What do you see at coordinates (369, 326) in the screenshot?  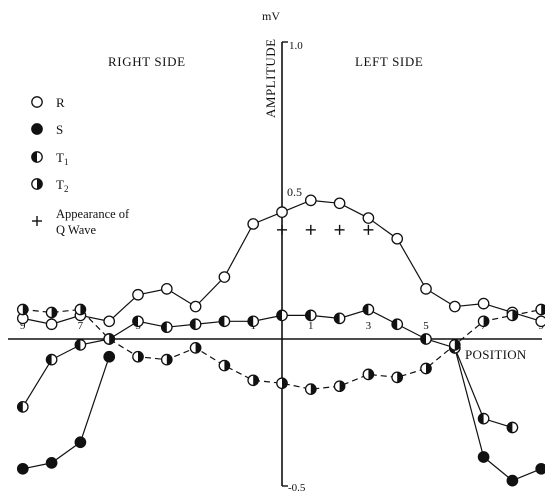 I see `x-tick-label: 3` at bounding box center [369, 326].